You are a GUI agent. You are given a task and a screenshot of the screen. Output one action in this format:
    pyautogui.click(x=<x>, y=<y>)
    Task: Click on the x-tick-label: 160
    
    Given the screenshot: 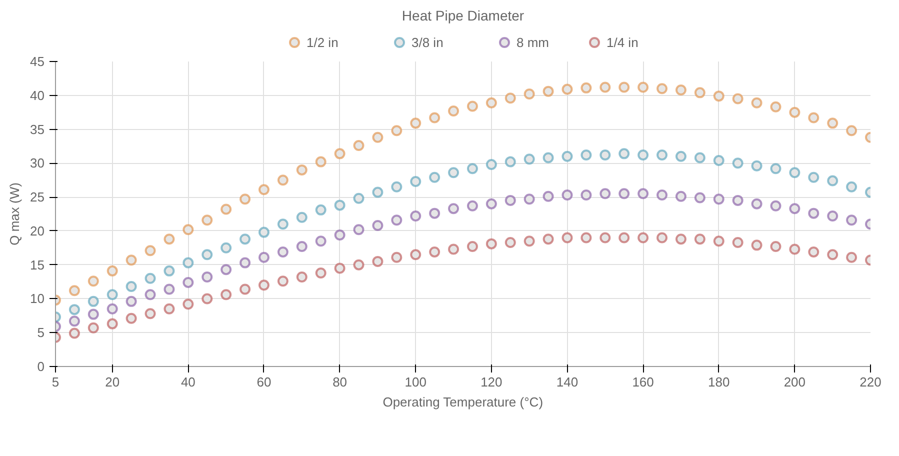 What is the action you would take?
    pyautogui.click(x=643, y=382)
    